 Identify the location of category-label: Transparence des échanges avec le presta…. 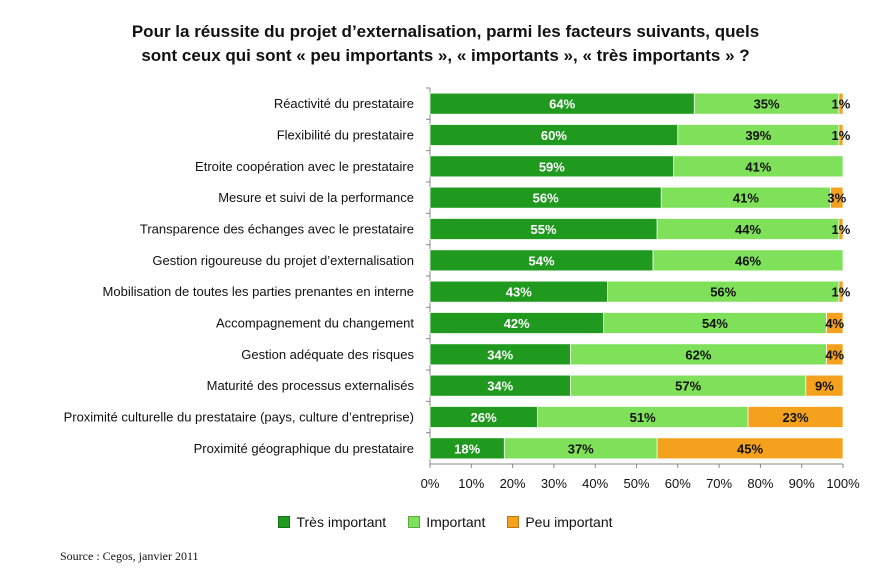
(277, 229).